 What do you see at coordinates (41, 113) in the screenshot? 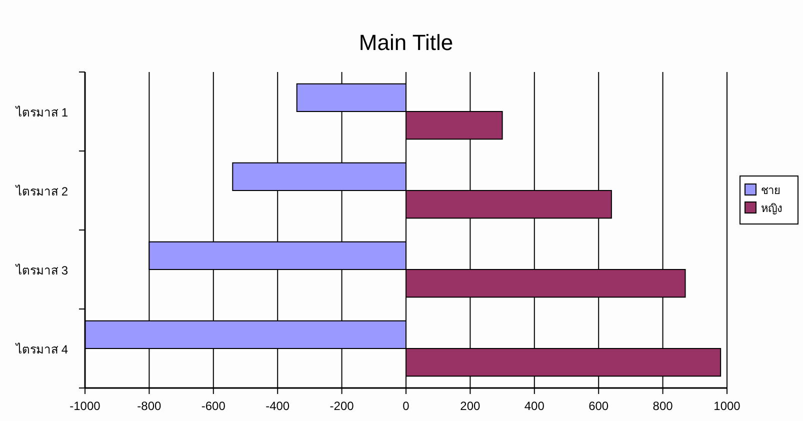
I see `y-tick-label: ไตรมาส 1` at bounding box center [41, 113].